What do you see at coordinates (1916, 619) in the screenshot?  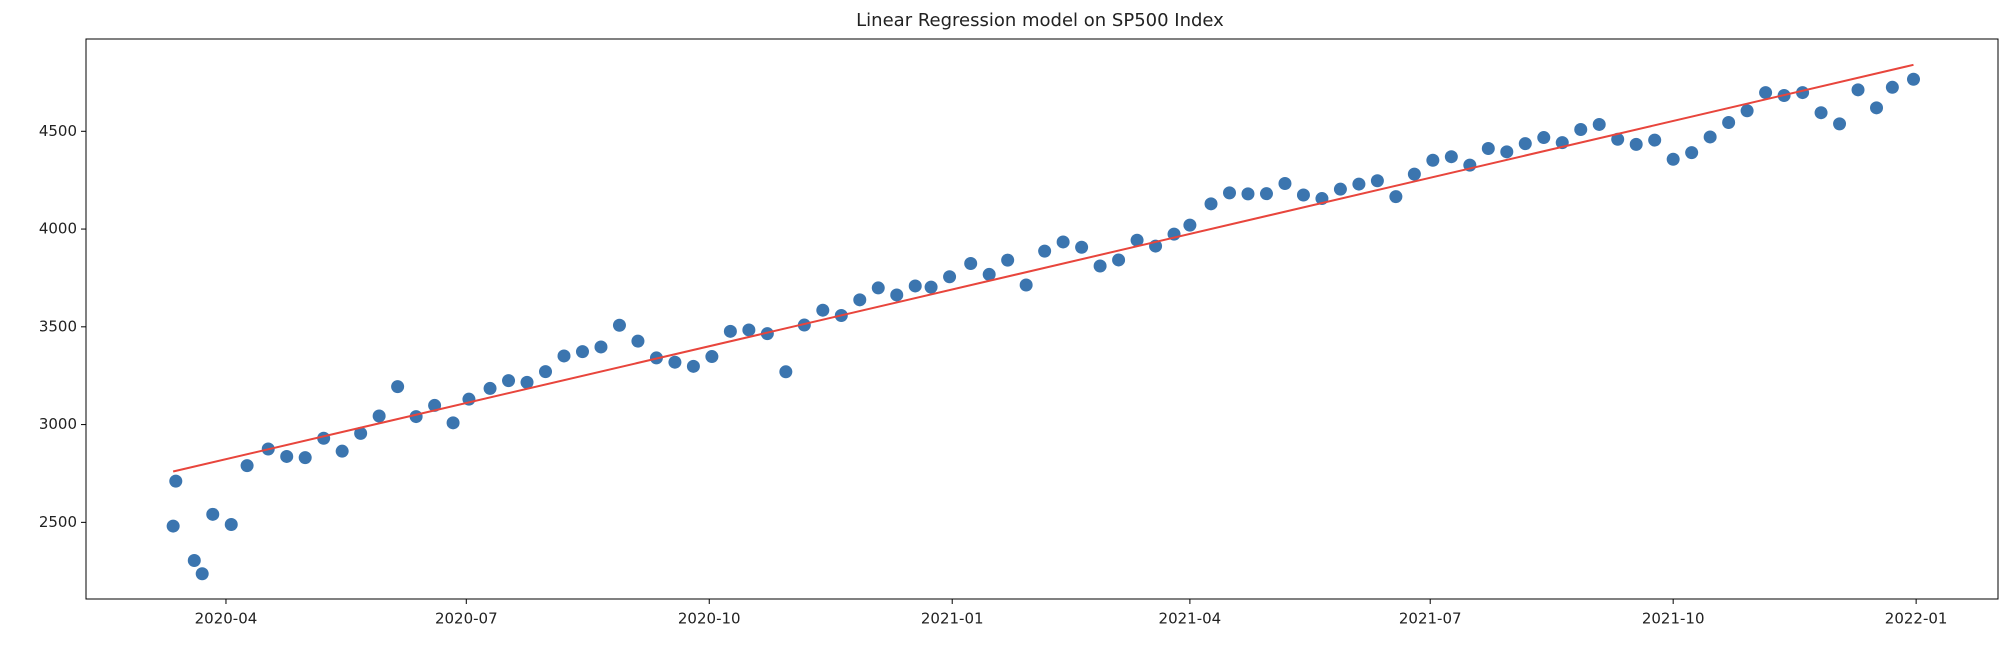 I see `x-tick-label: 2022-01` at bounding box center [1916, 619].